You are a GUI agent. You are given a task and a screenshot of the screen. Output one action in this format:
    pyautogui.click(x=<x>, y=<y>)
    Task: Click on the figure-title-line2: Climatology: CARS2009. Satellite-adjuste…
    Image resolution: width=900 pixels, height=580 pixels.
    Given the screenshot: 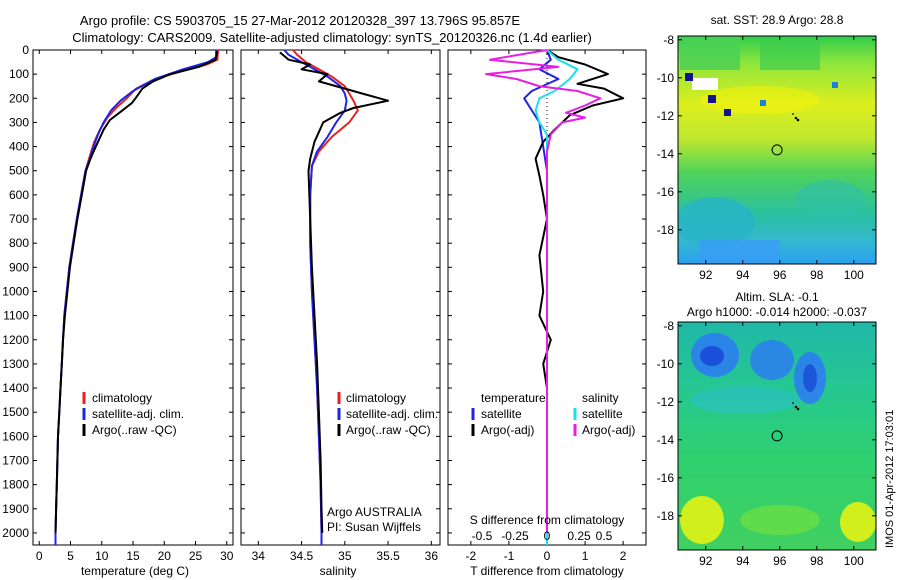 What is the action you would take?
    pyautogui.click(x=332, y=37)
    